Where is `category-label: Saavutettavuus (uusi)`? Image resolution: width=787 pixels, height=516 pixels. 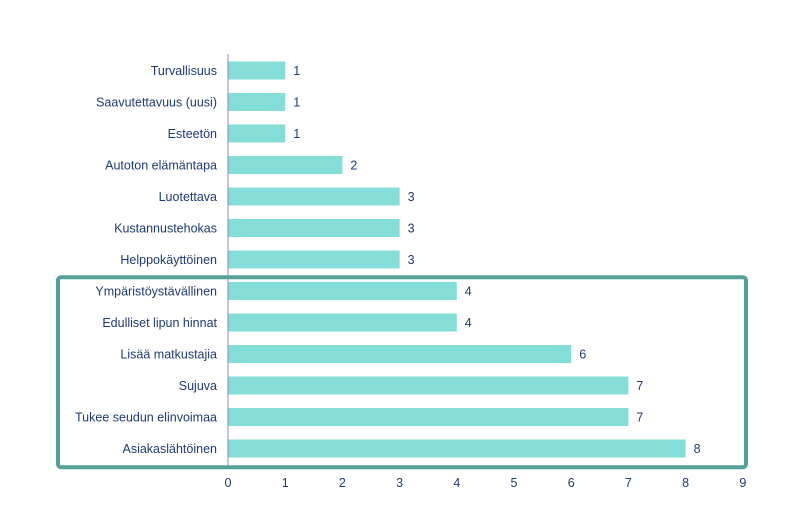 category-label: Saavutettavuus (uusi) is located at coordinates (156, 103).